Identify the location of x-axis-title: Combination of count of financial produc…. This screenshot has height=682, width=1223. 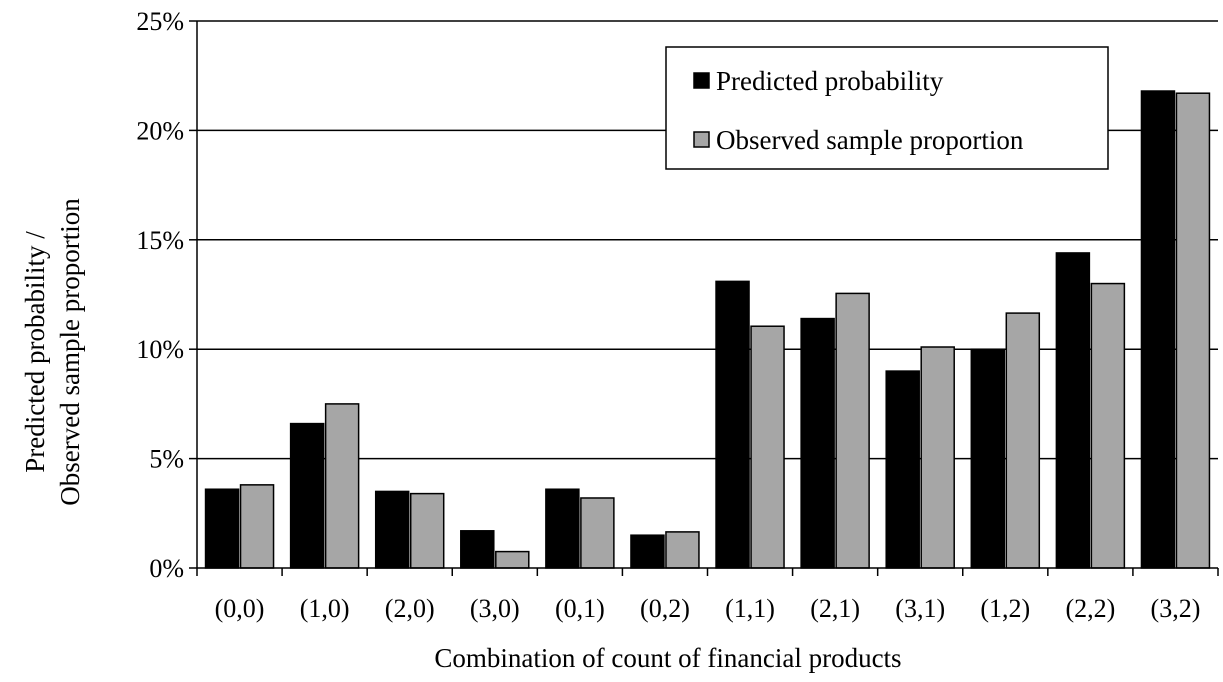
(667, 658).